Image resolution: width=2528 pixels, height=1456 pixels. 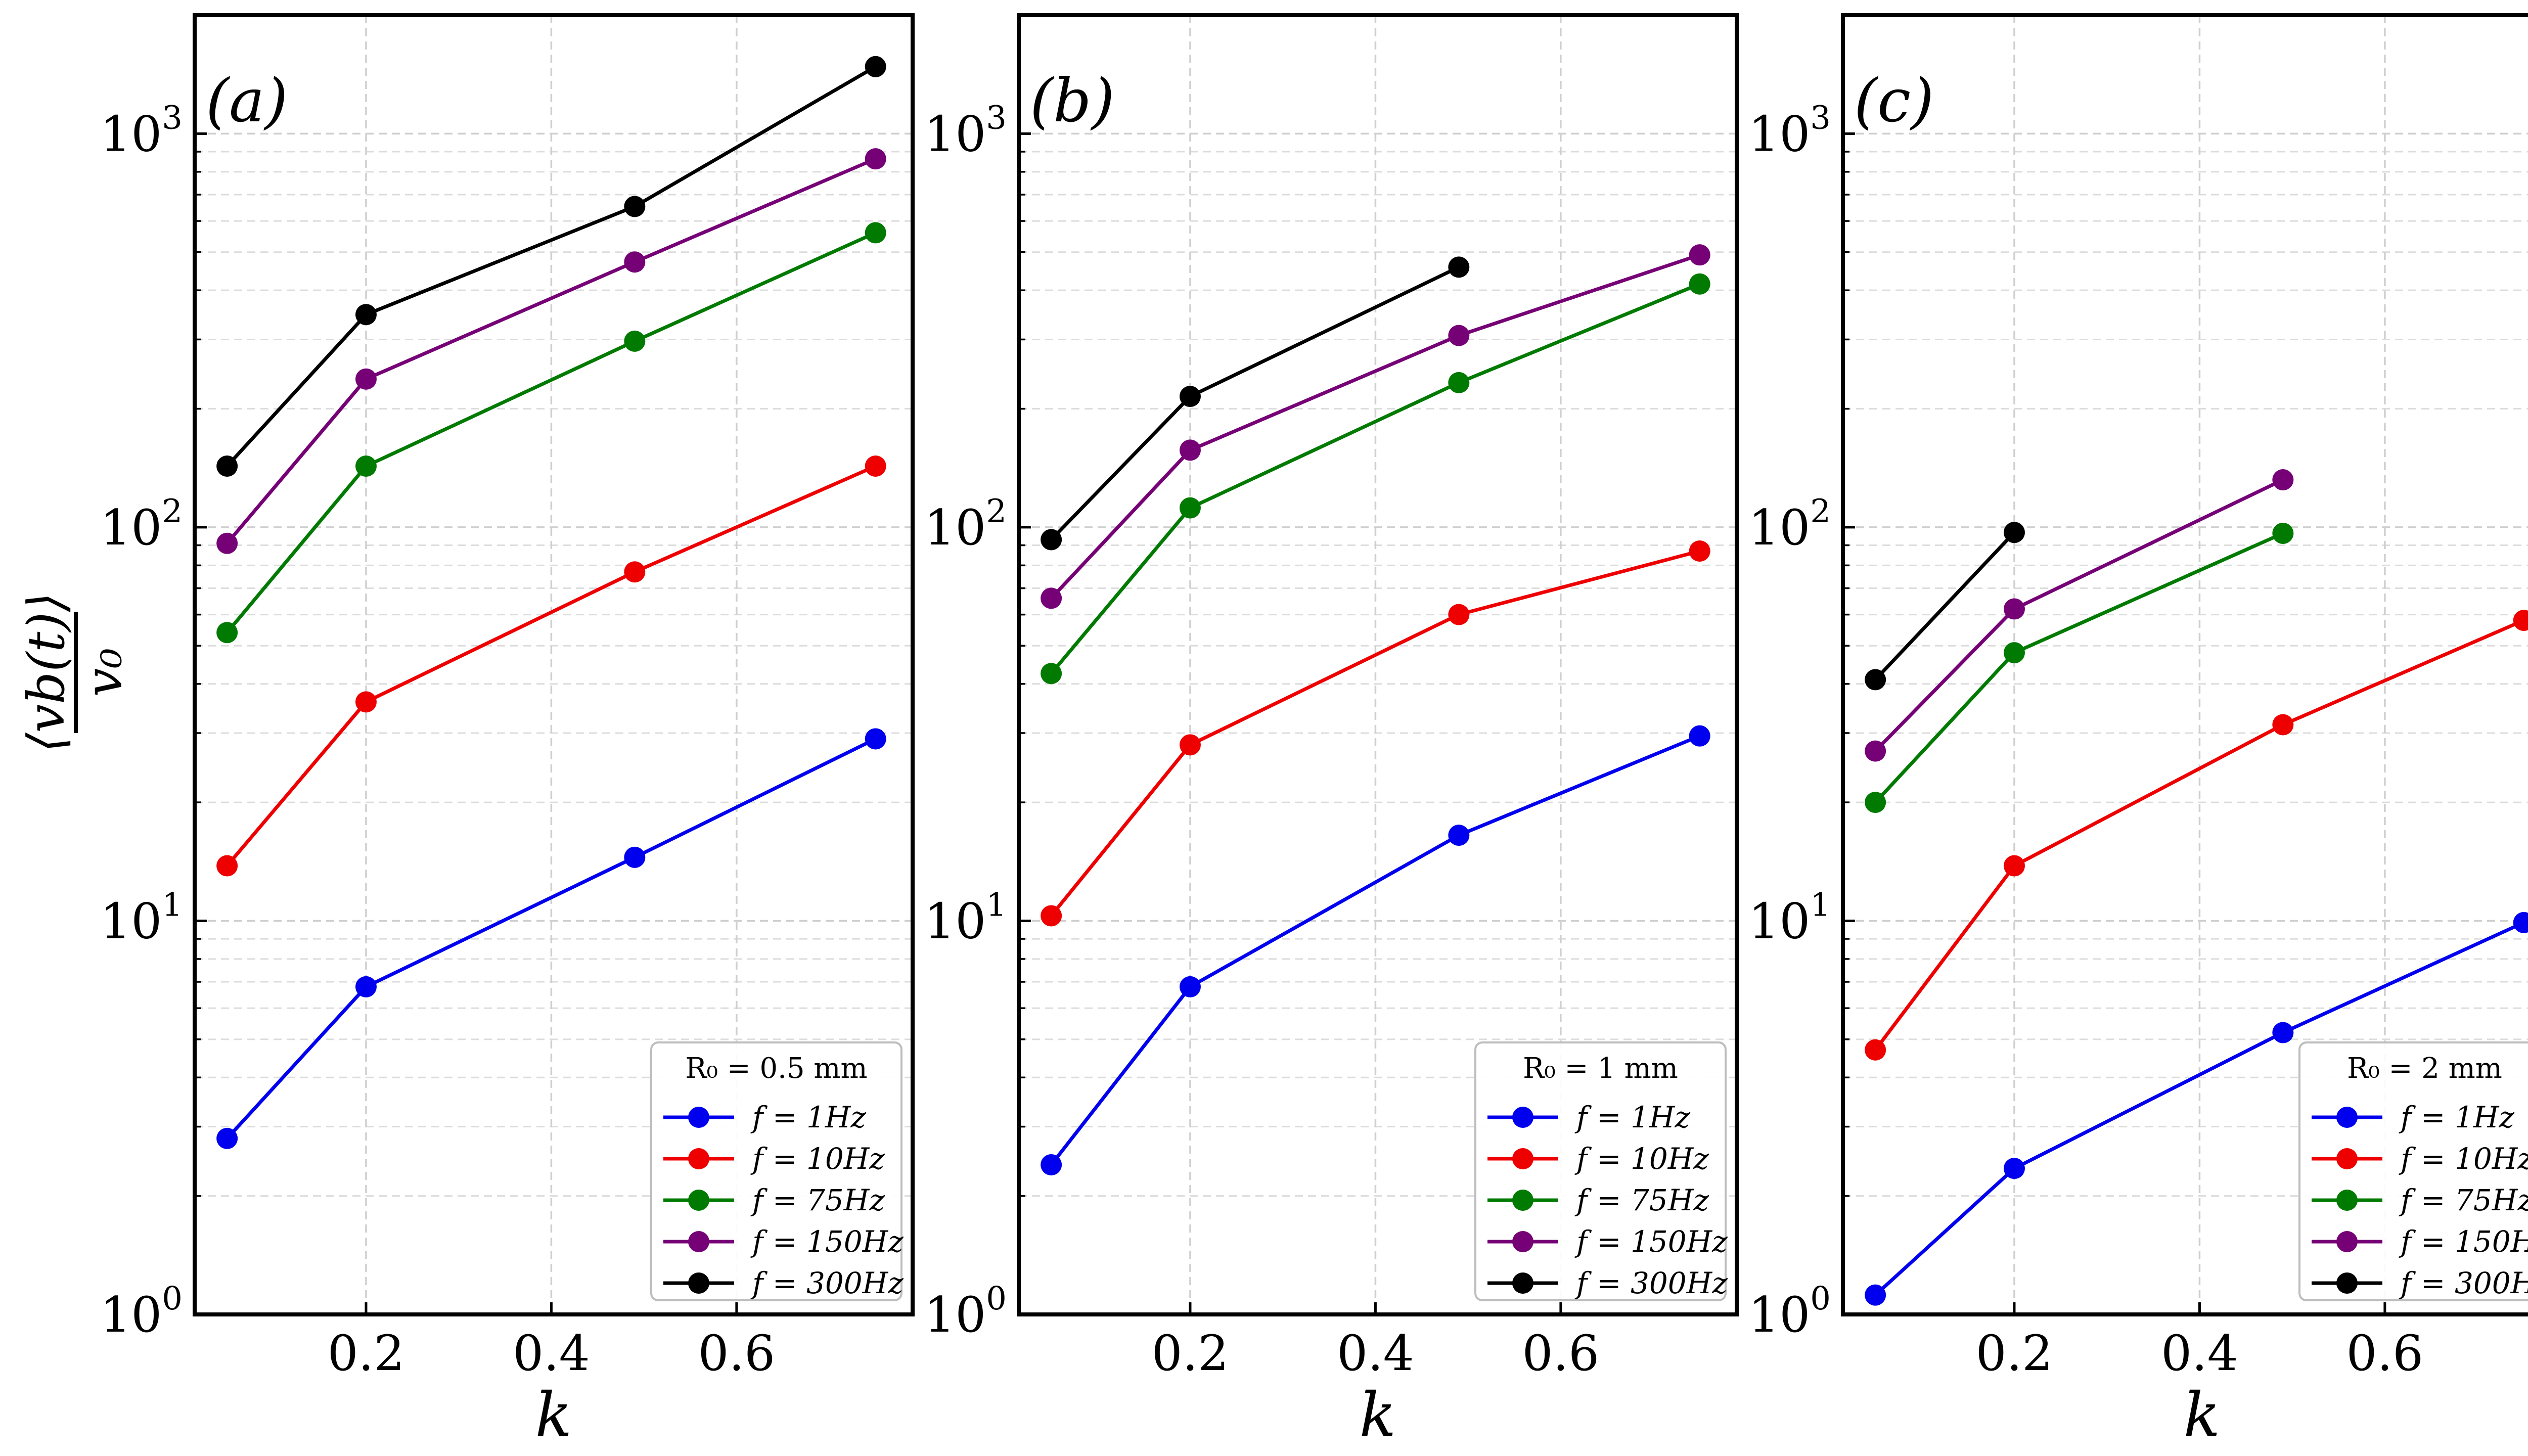 I want to click on y-tick-label: 103, so click(x=142, y=130).